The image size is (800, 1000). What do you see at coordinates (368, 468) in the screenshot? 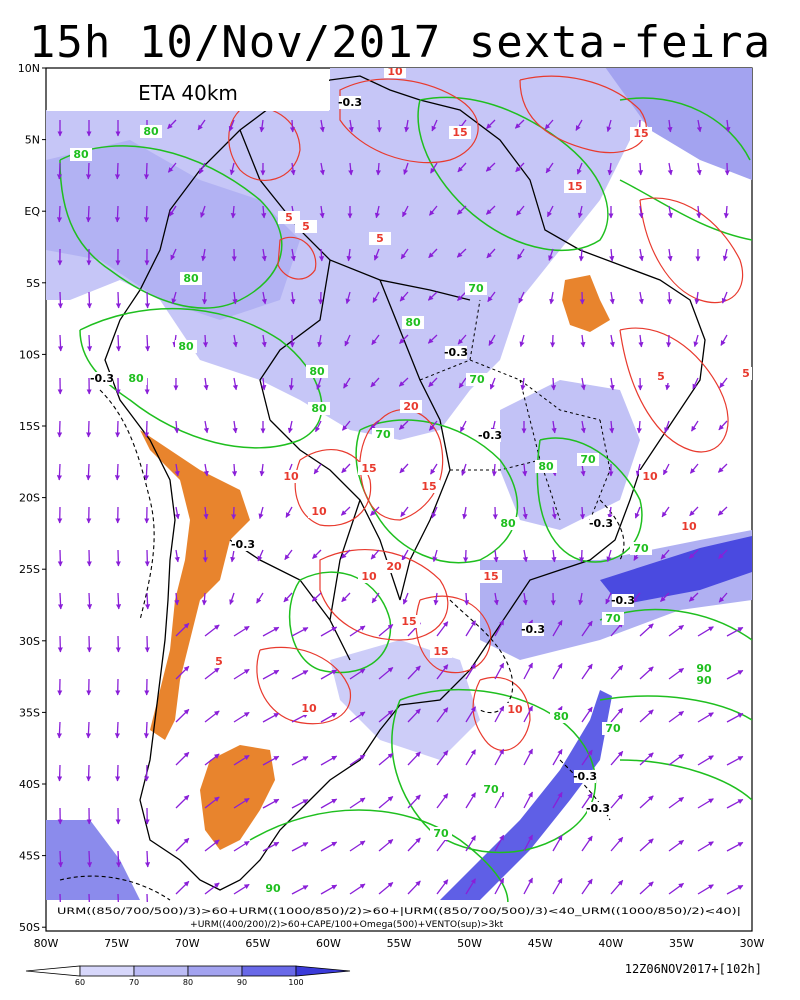
I see `cape-contour-label: 15` at bounding box center [368, 468].